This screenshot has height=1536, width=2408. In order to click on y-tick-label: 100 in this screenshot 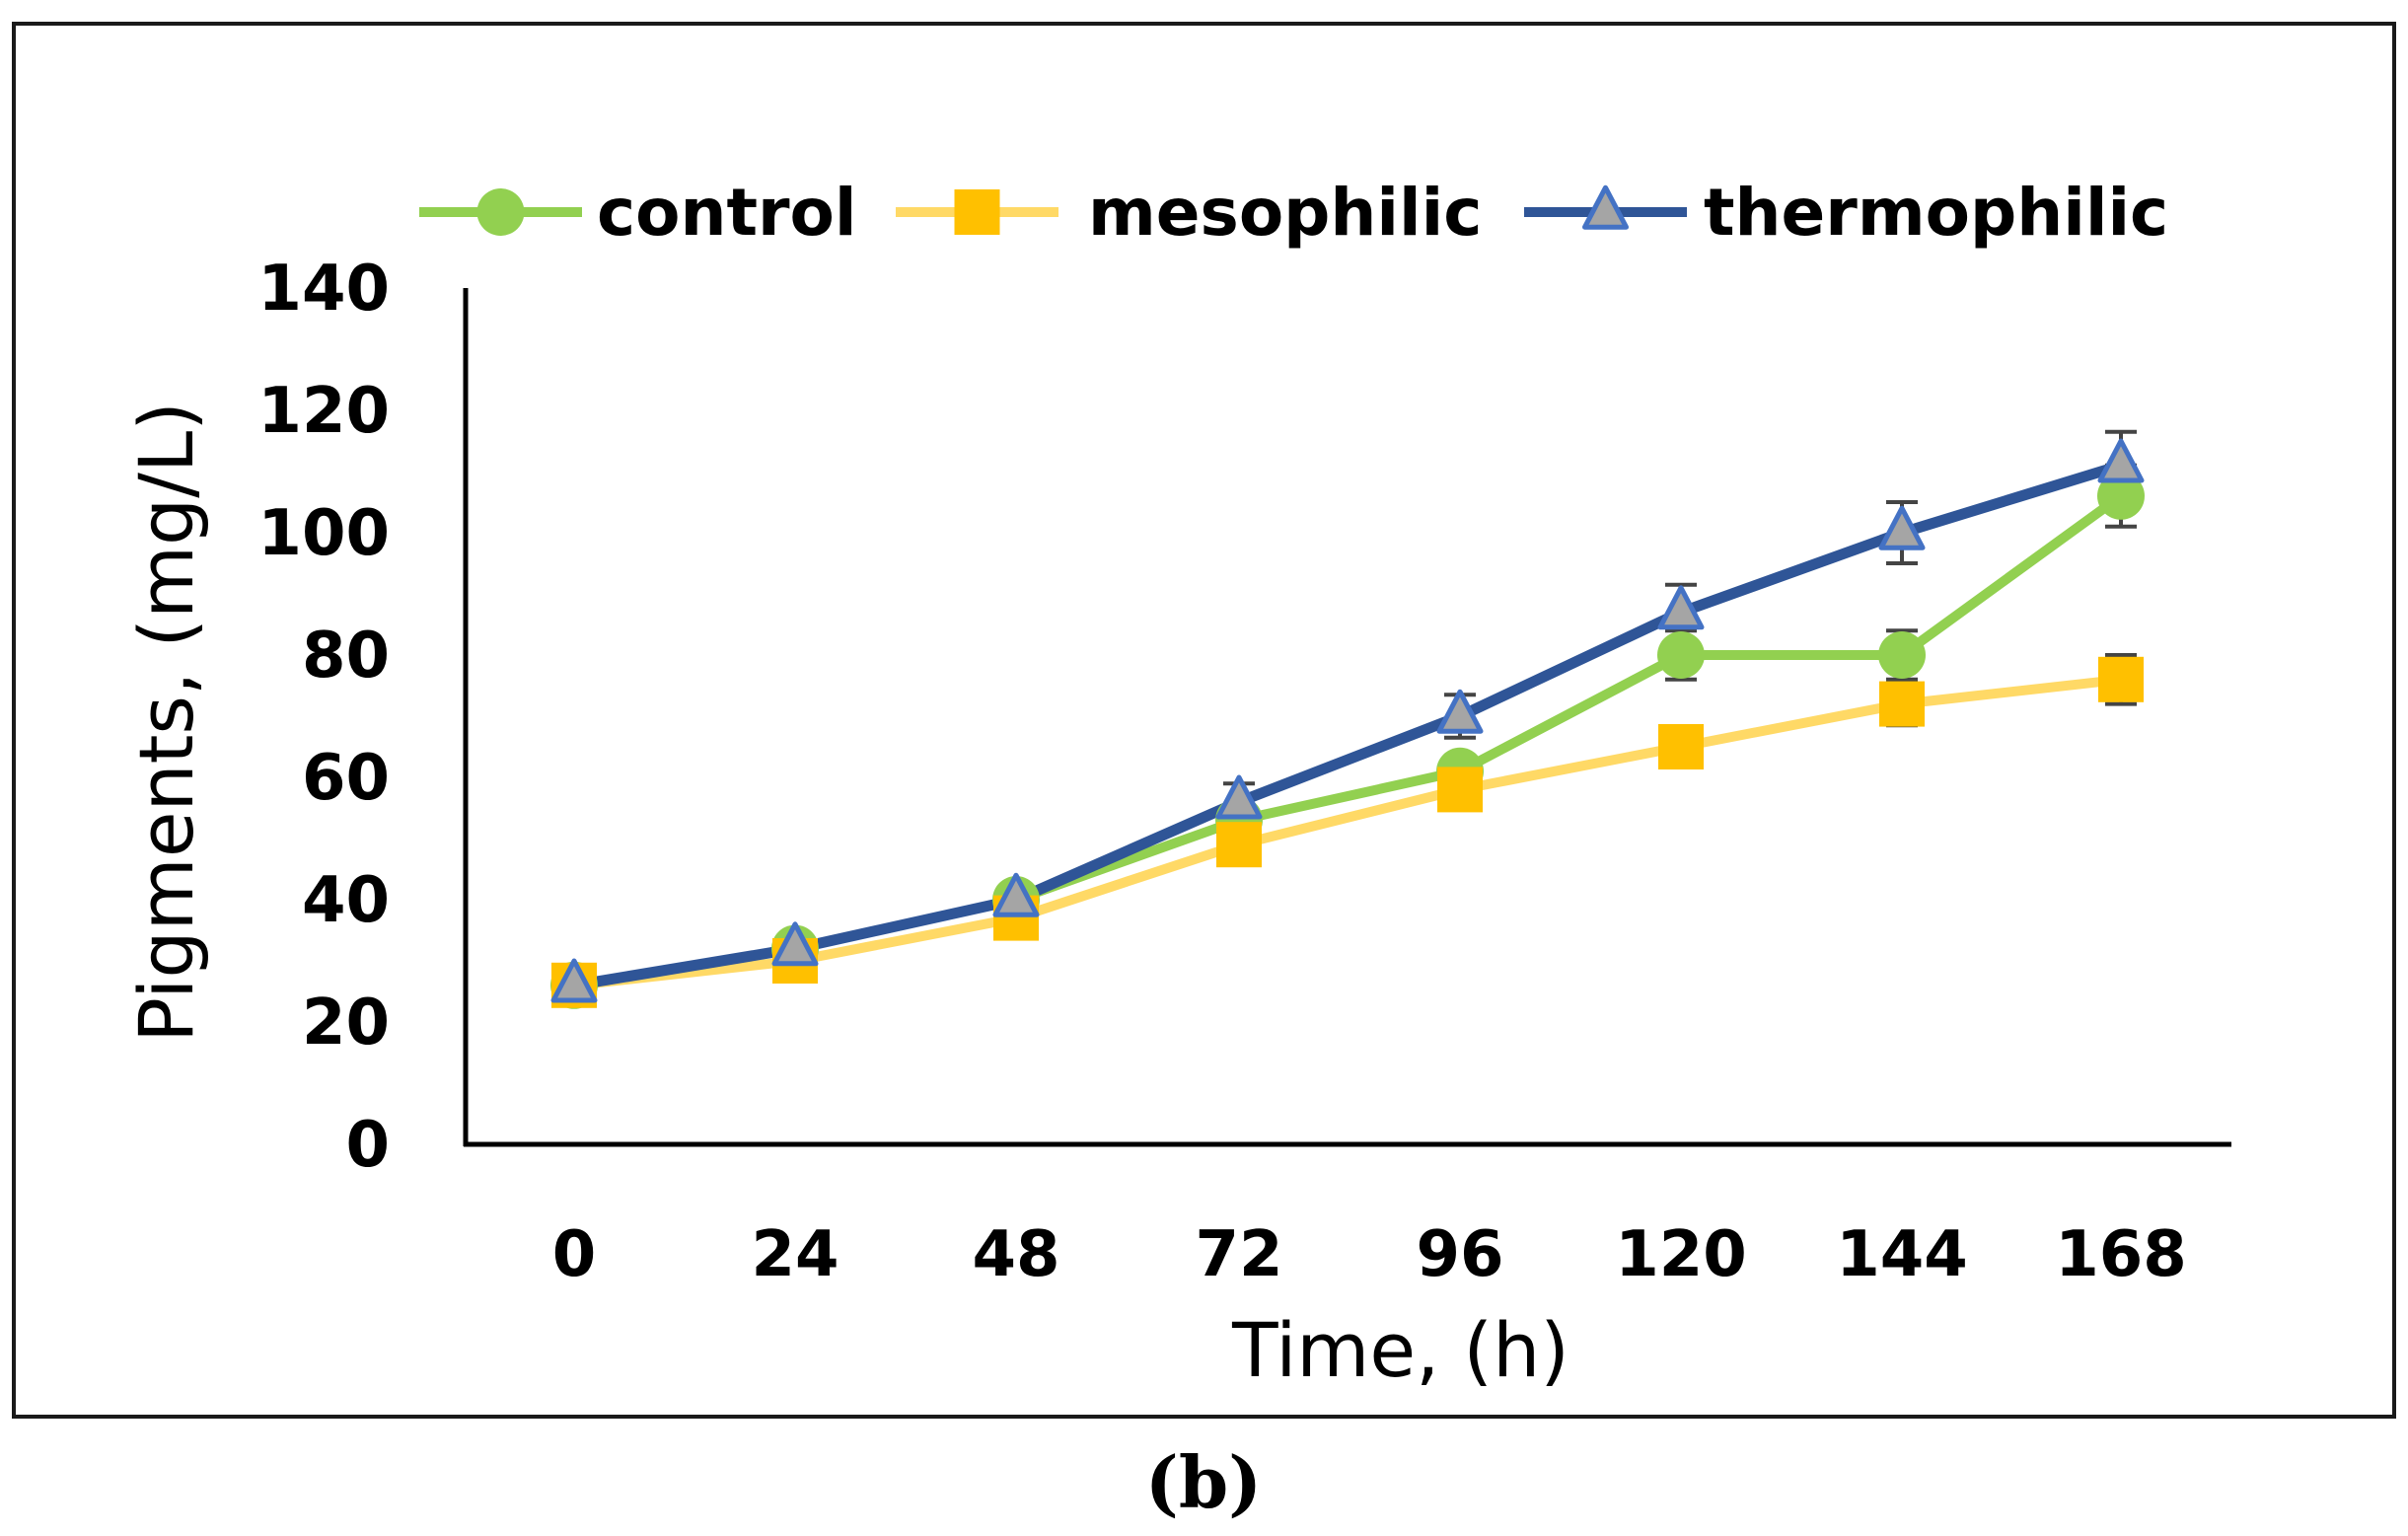, I will do `click(323, 533)`.